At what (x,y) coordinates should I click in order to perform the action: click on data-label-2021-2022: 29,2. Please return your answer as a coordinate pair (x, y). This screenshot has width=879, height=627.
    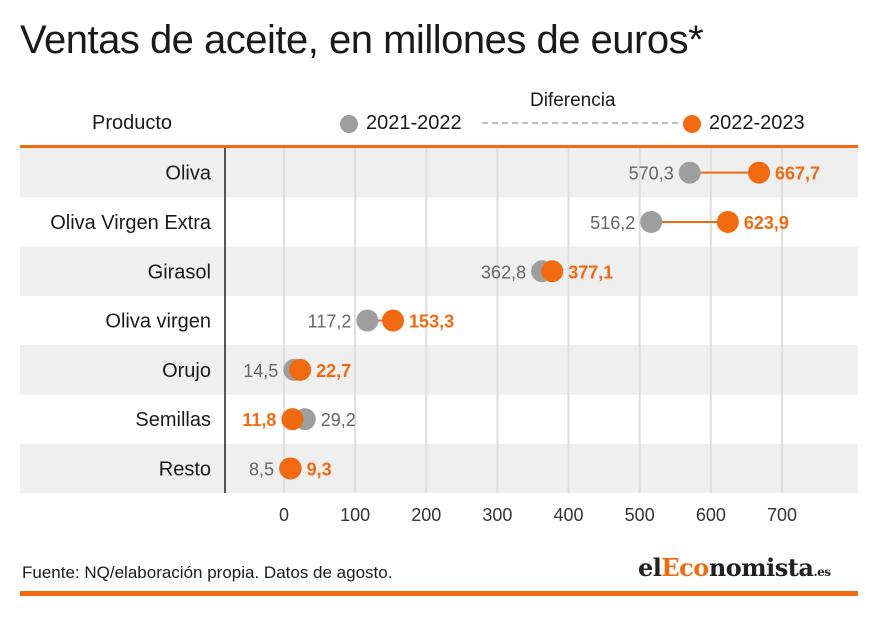
    Looking at the image, I should click on (338, 420).